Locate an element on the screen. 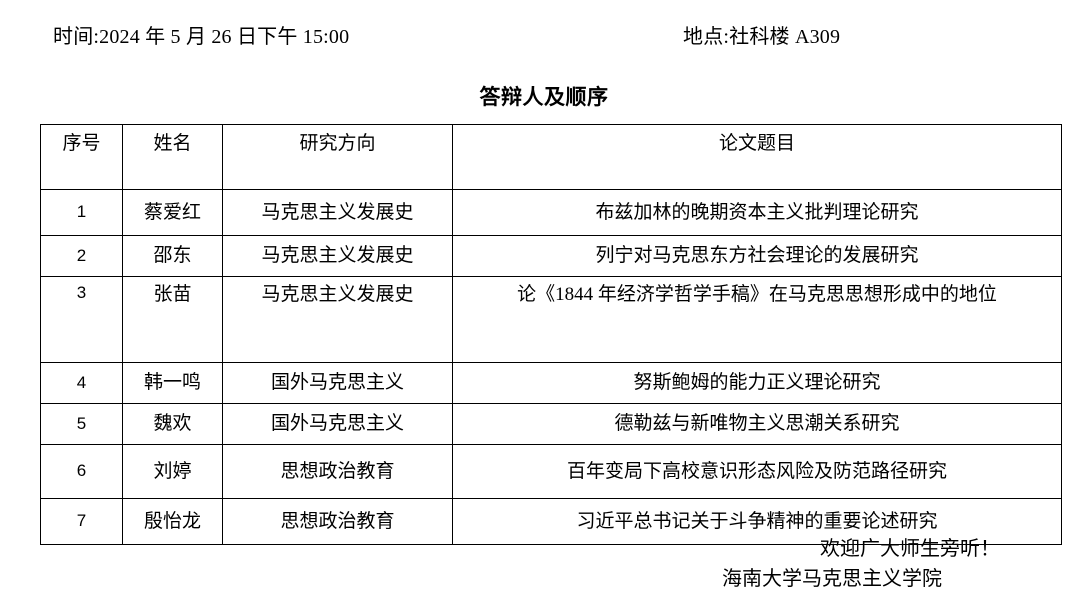 This screenshot has width=1088, height=610. cell-field: 思想政治教育 is located at coordinates (337, 471).